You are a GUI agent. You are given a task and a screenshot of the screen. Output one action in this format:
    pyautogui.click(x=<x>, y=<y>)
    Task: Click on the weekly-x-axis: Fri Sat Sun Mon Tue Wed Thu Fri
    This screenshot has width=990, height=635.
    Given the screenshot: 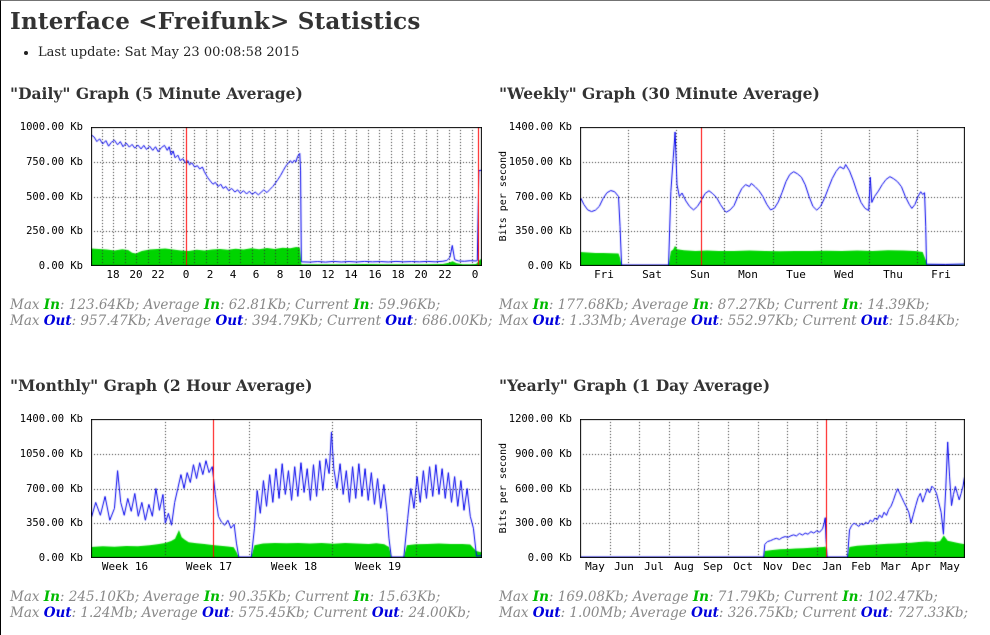 What is the action you would take?
    pyautogui.click(x=772, y=274)
    